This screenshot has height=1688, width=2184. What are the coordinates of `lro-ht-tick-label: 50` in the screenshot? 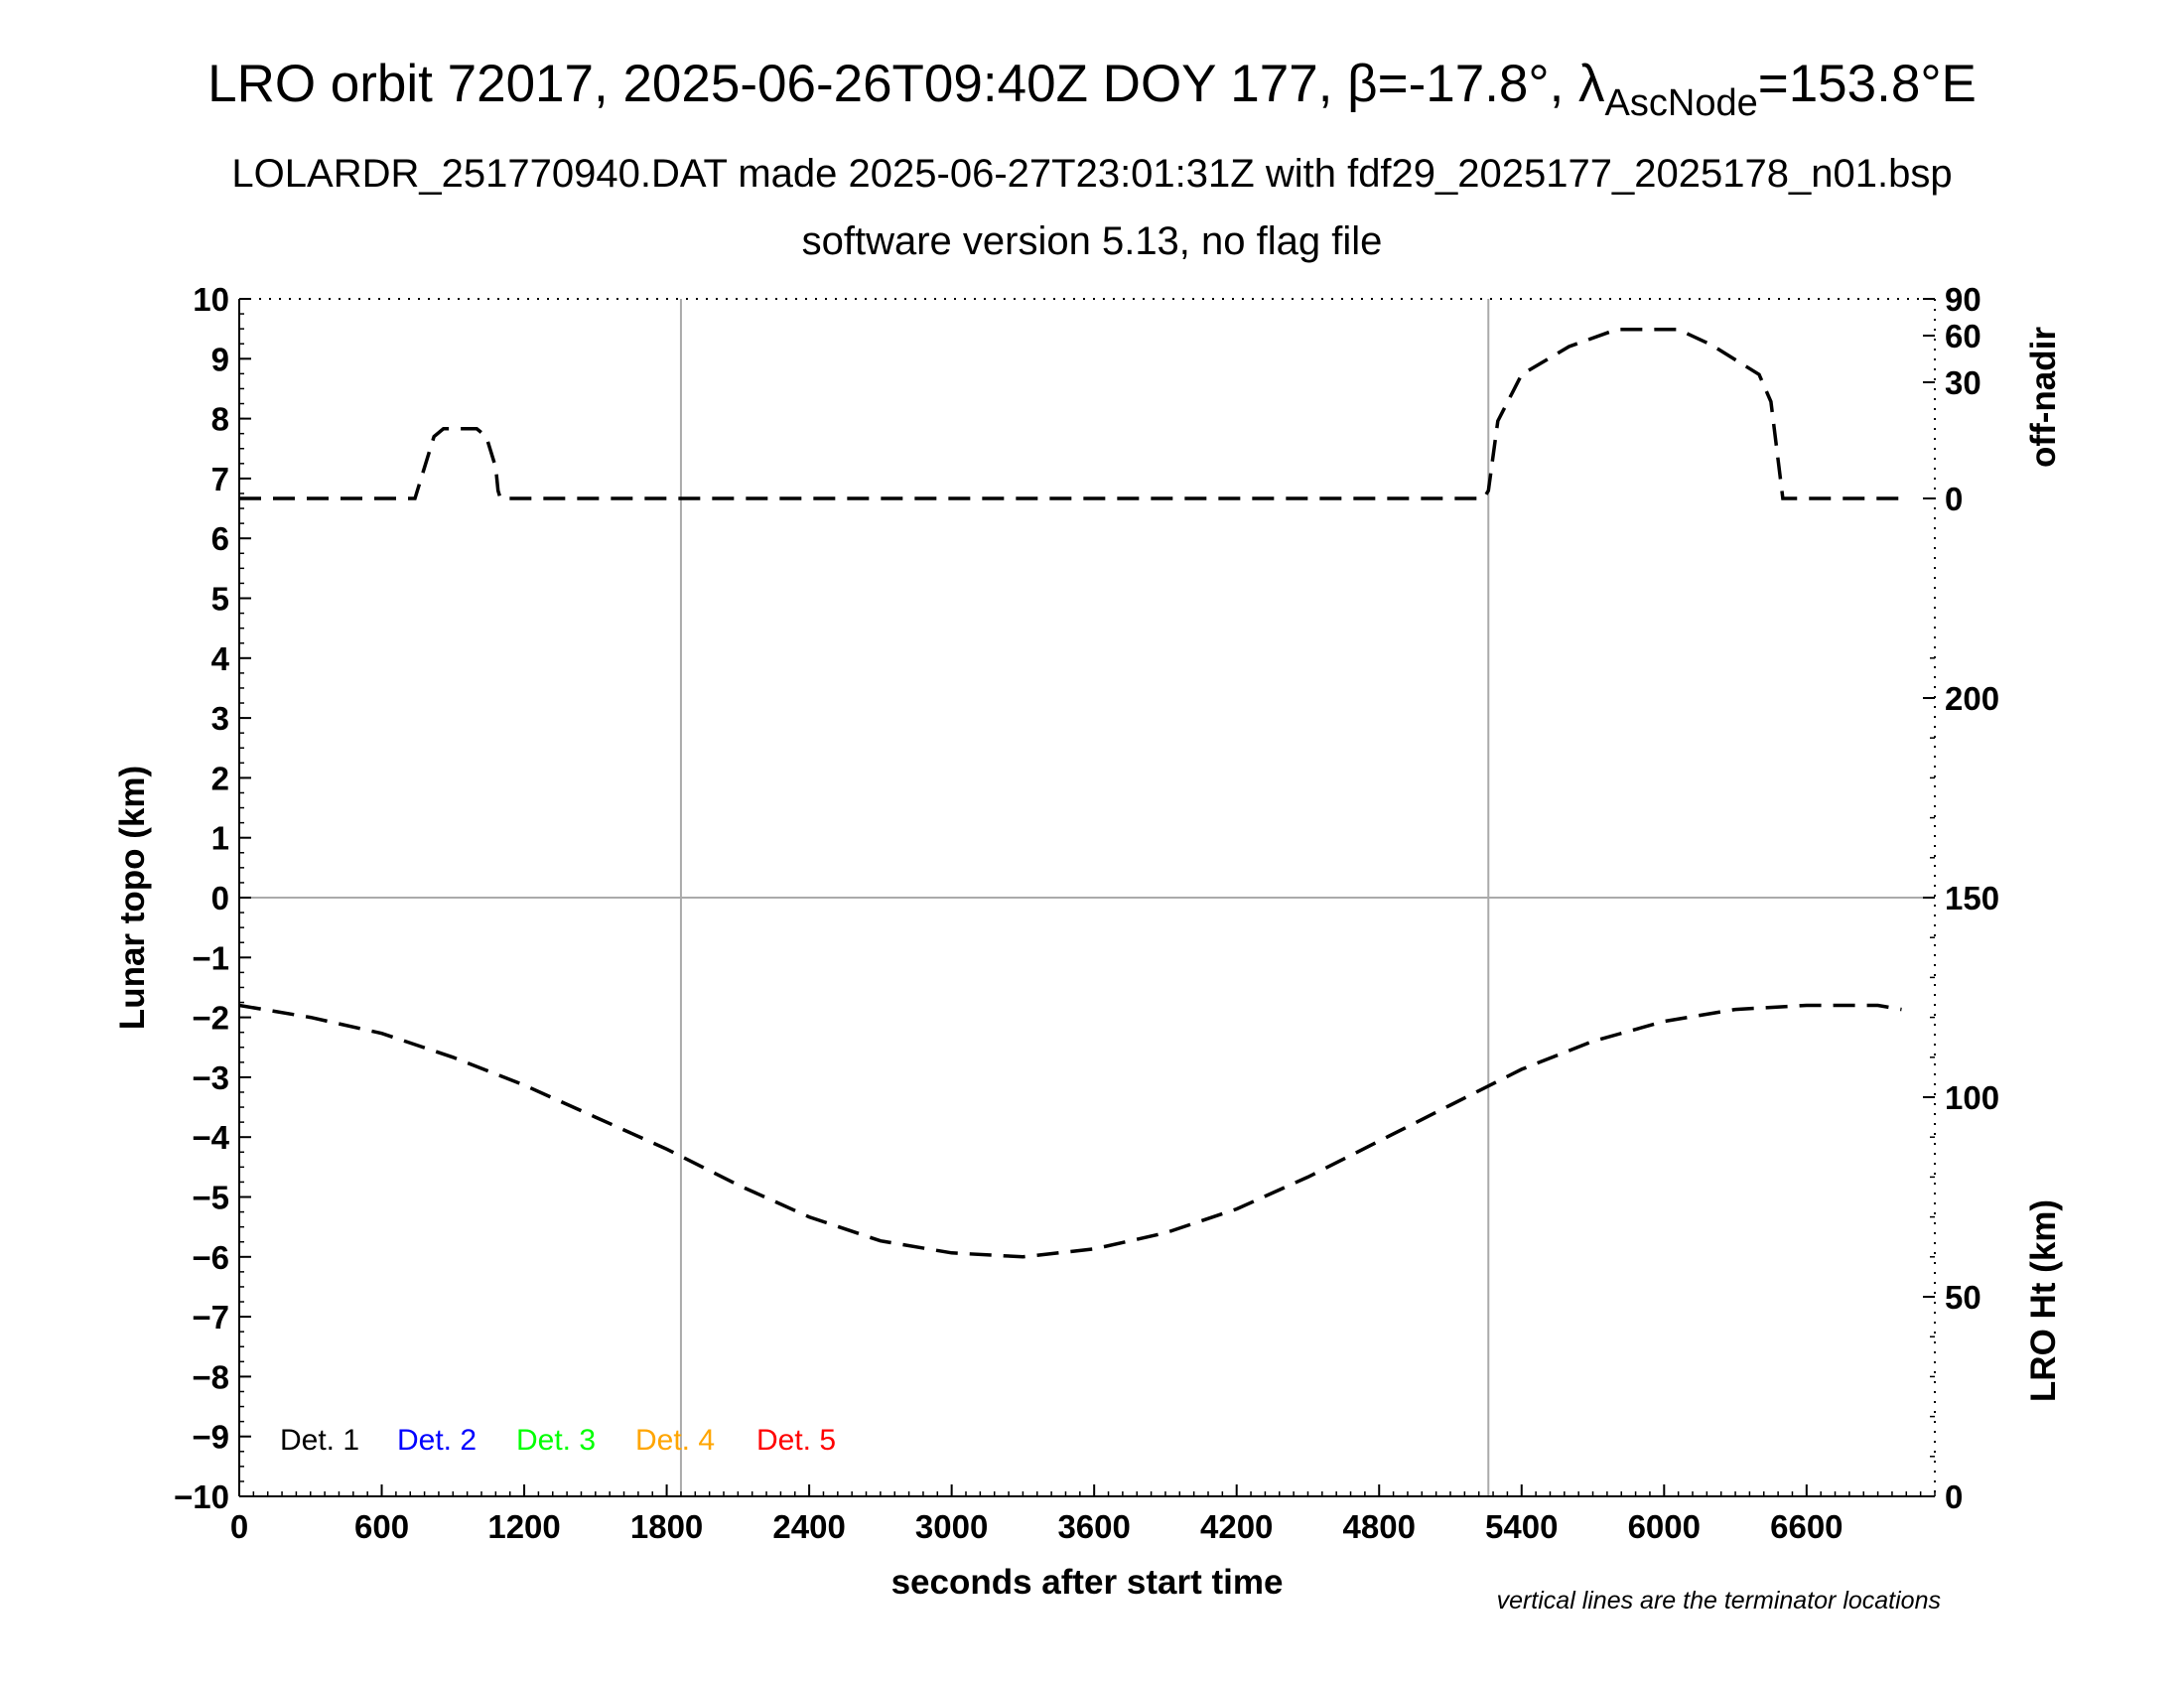 It's located at (1963, 1297).